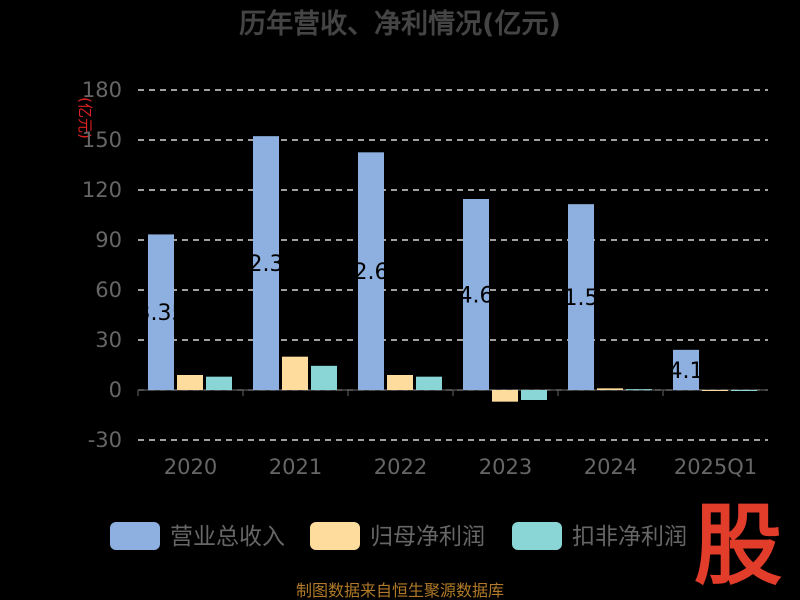  I want to click on chart-title: 历年营收、净利情况(亿元), so click(400, 24).